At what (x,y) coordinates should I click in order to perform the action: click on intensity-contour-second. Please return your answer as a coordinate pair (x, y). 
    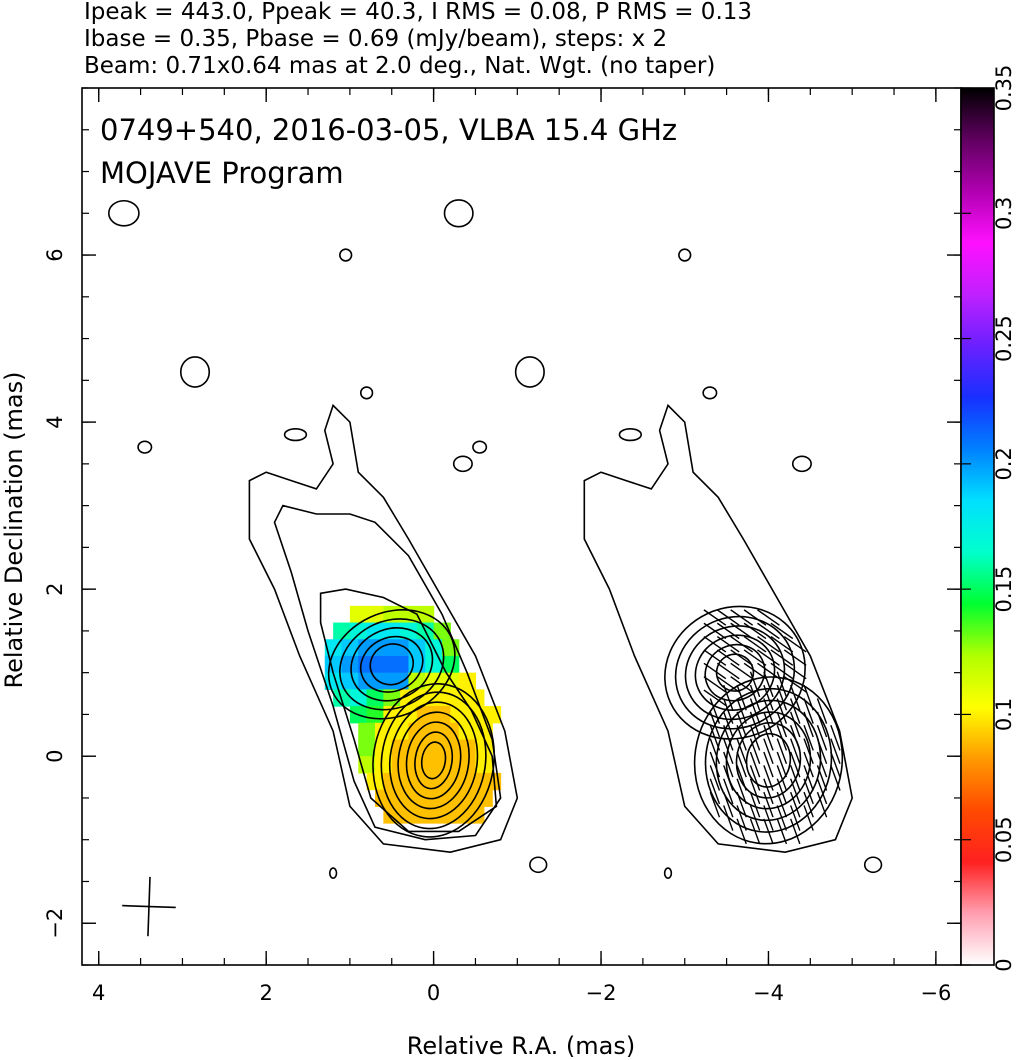
    Looking at the image, I should click on (387, 672).